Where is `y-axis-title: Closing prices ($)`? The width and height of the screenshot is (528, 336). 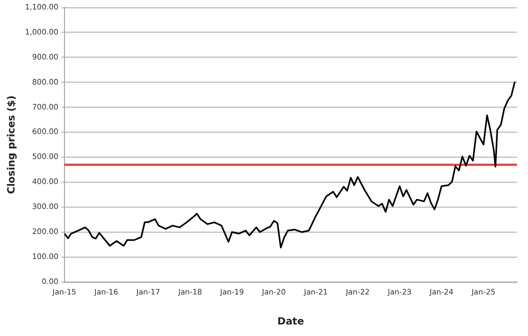 y-axis-title: Closing prices ($) is located at coordinates (12, 144).